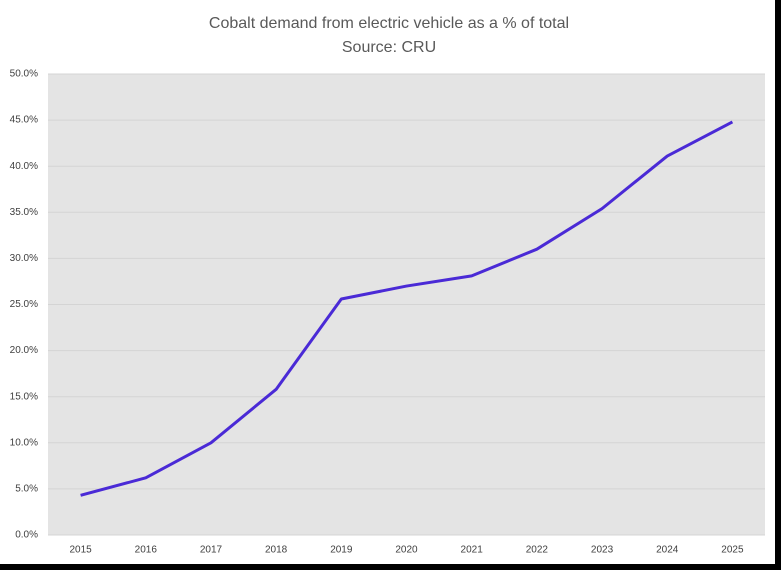  What do you see at coordinates (24, 304) in the screenshot?
I see `y-tick-label: 25.0%` at bounding box center [24, 304].